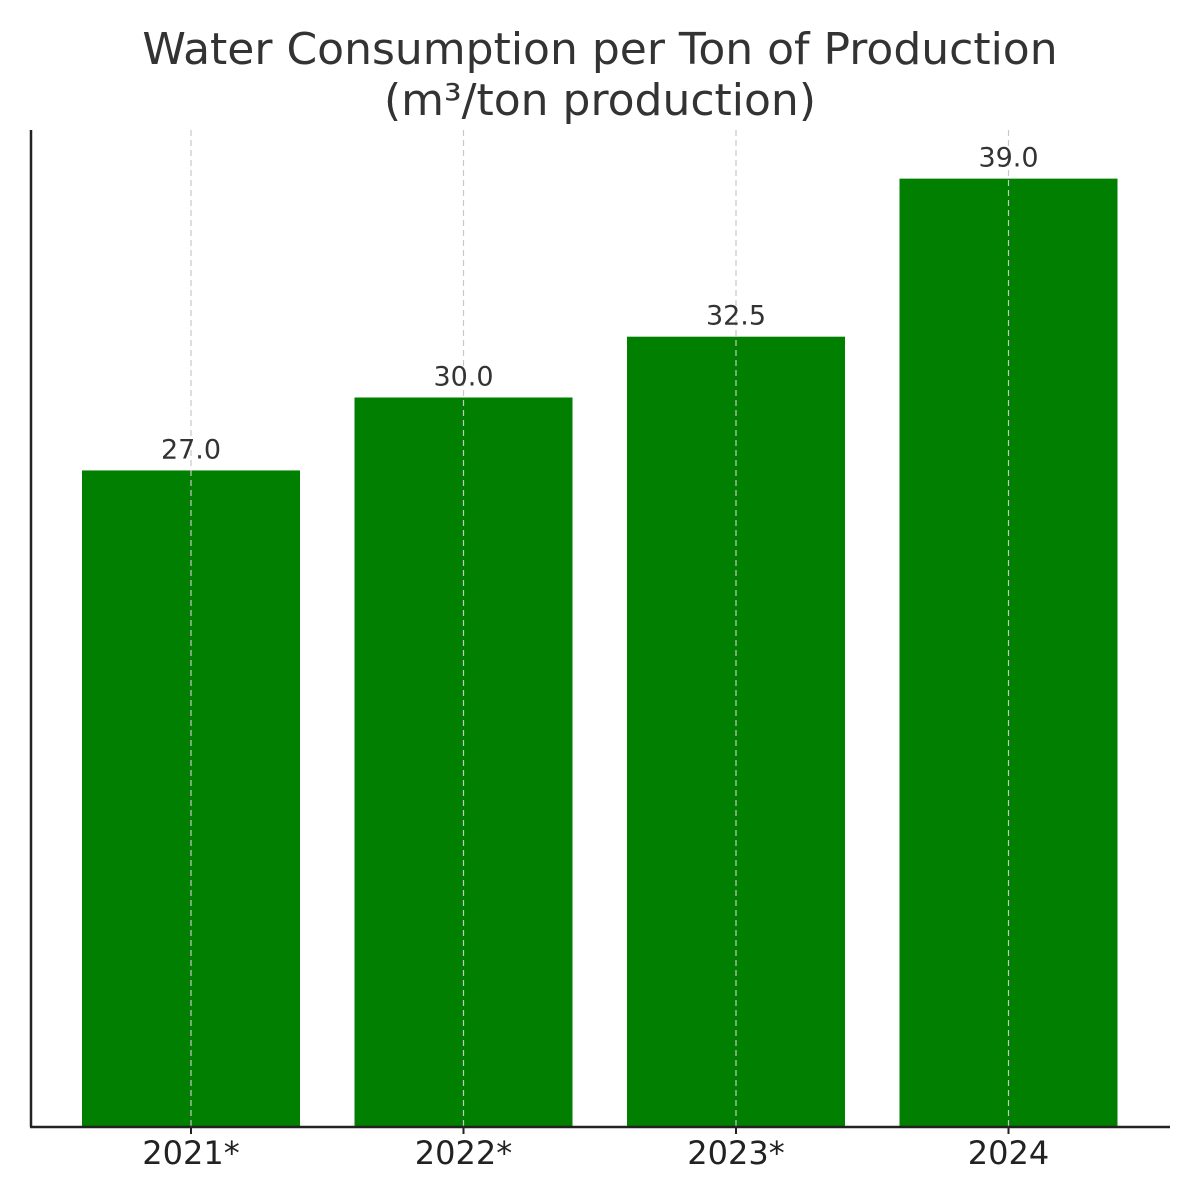 Image resolution: width=1200 pixels, height=1200 pixels. What do you see at coordinates (595, 1149) in the screenshot?
I see `x-axis-ticks: 2021* 2022* 2023* 2024` at bounding box center [595, 1149].